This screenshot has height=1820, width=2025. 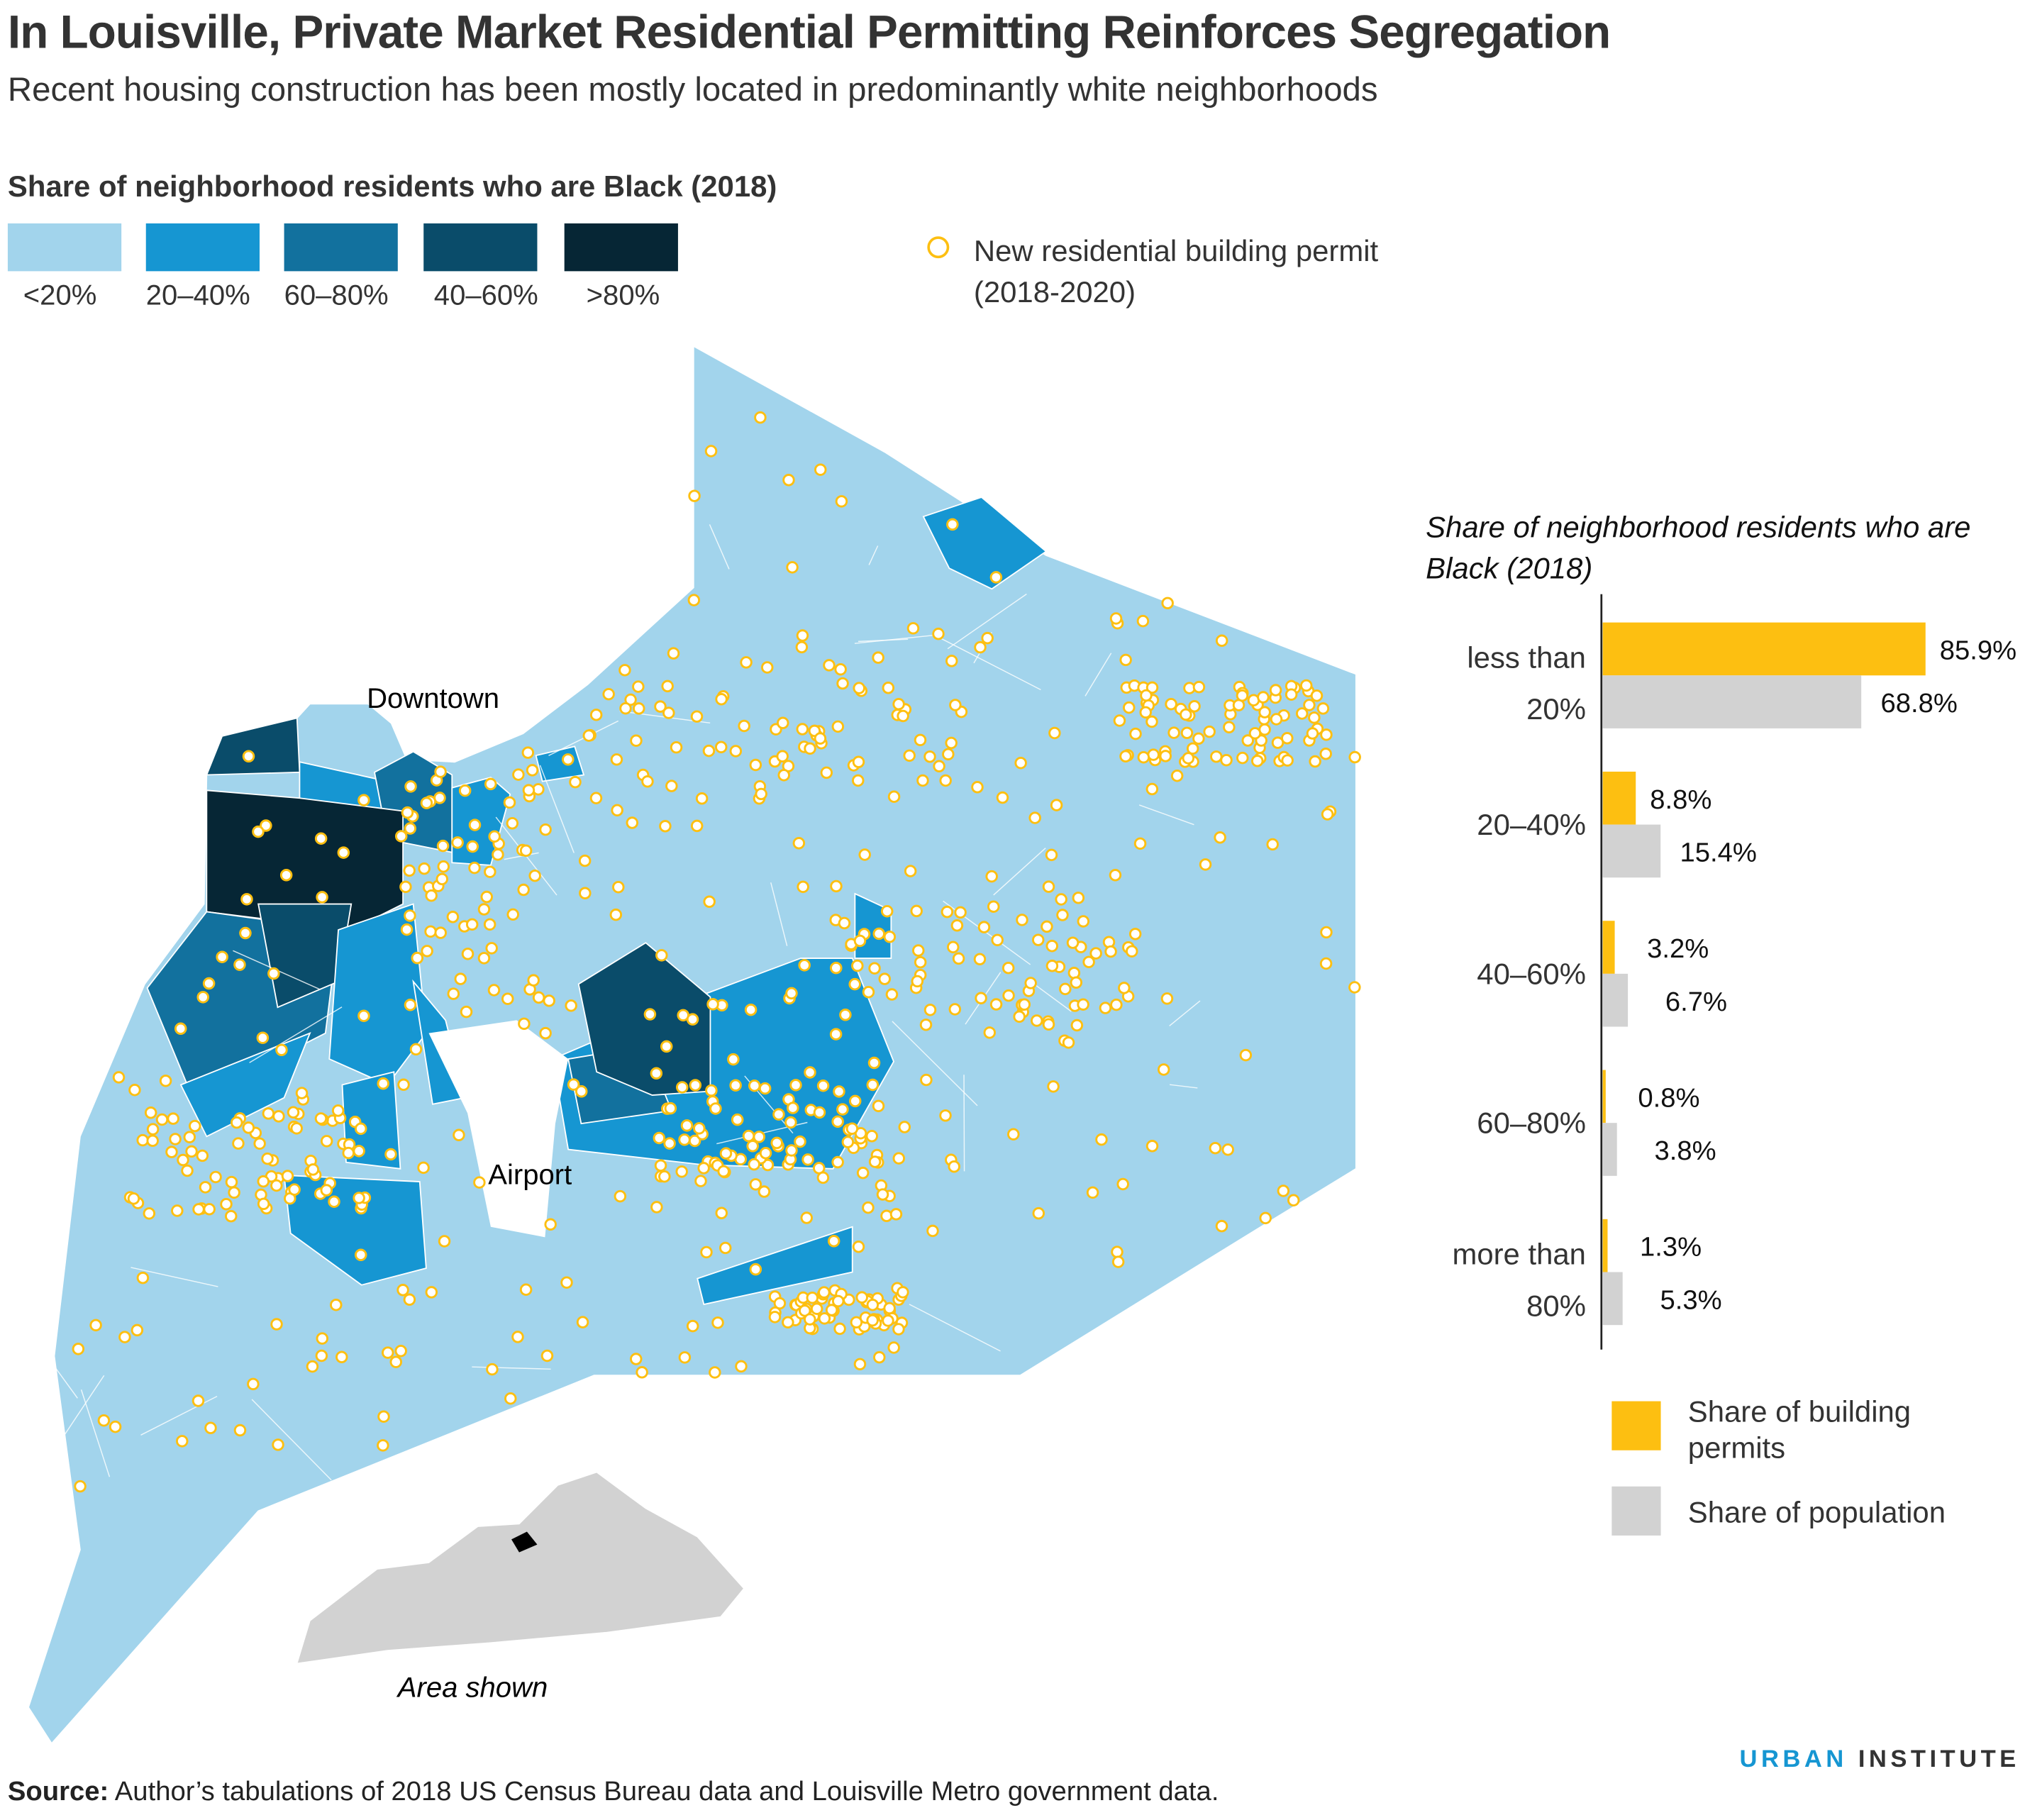 I want to click on data-label: 3.8%, so click(x=1685, y=1151).